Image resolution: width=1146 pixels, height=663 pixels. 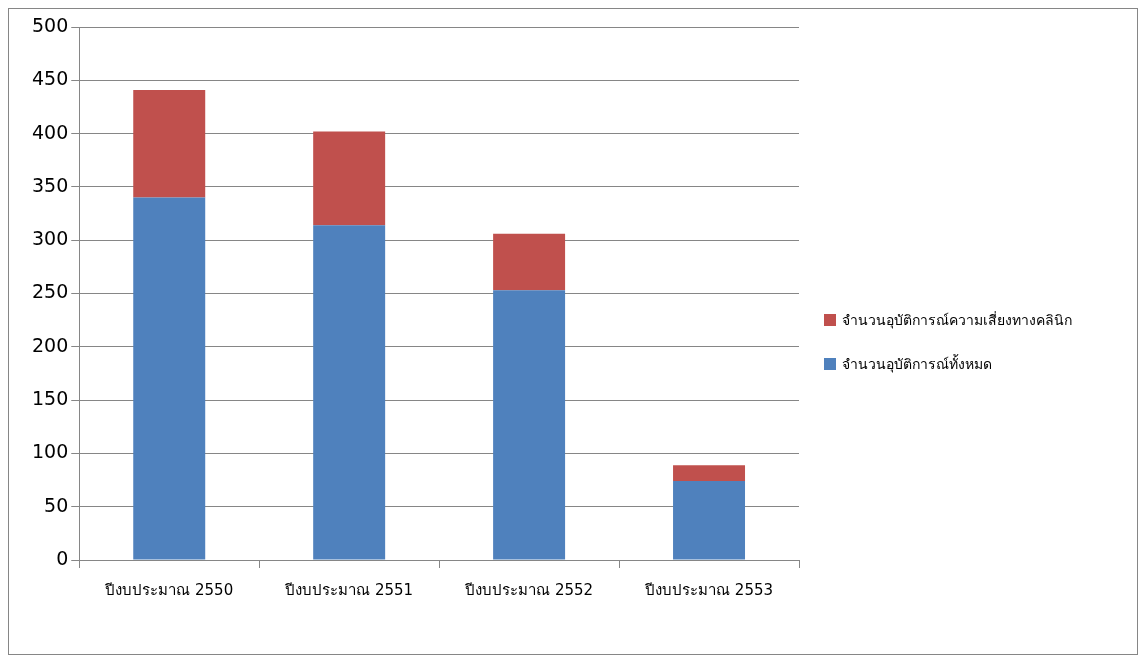 I want to click on x-tick-label: ปีงบประมาณ 2550, so click(x=169, y=589).